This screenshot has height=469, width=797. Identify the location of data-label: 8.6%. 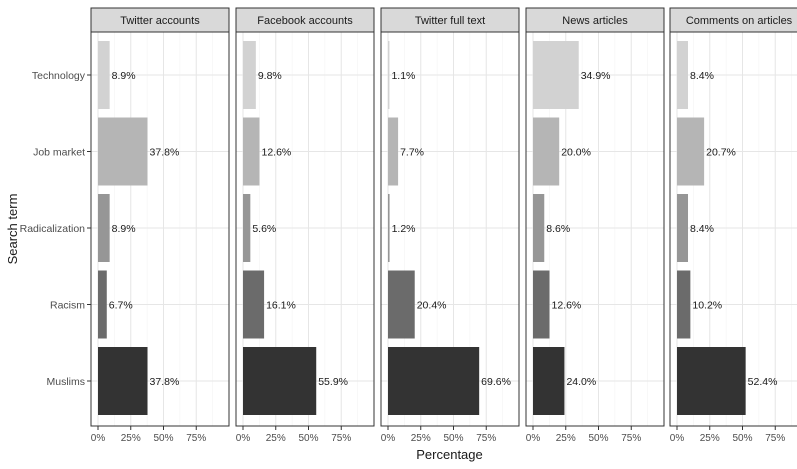
(558, 229).